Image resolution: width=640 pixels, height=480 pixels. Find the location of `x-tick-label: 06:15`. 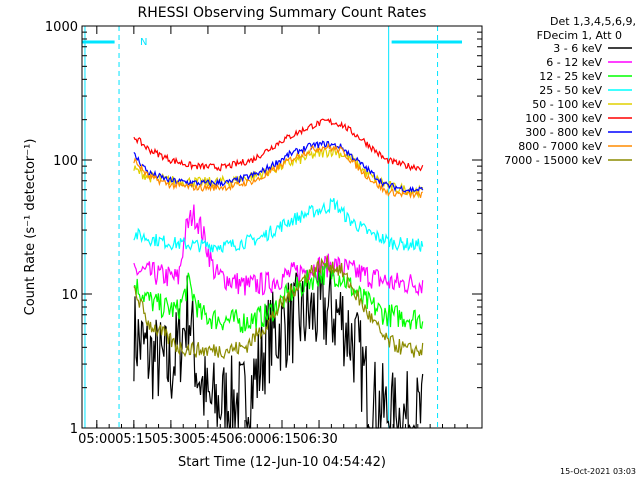

x-tick-label: 06:15 is located at coordinates (281, 439).